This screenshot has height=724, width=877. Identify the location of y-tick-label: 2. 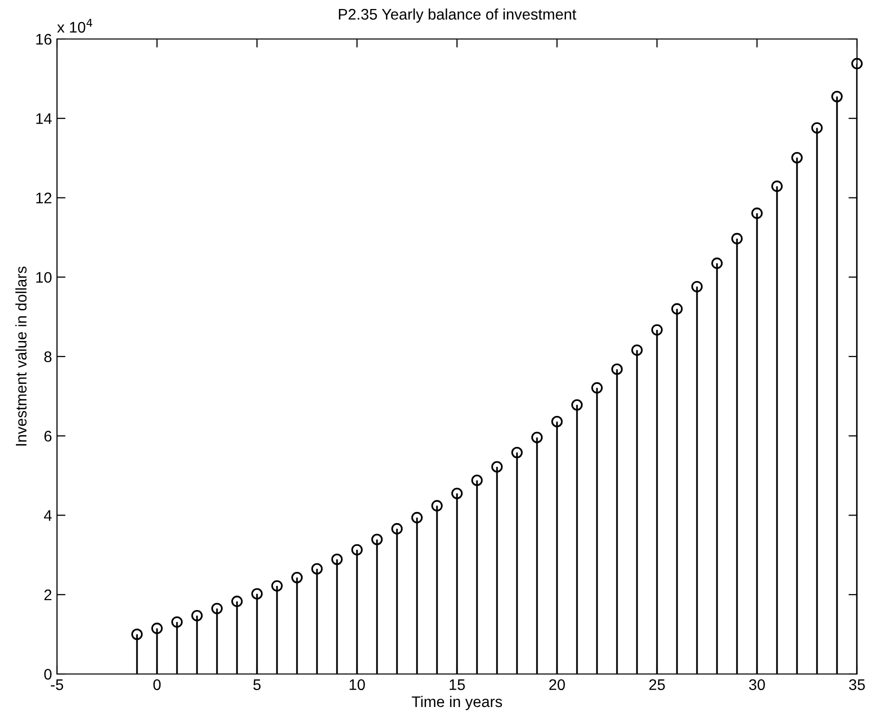
(48, 594).